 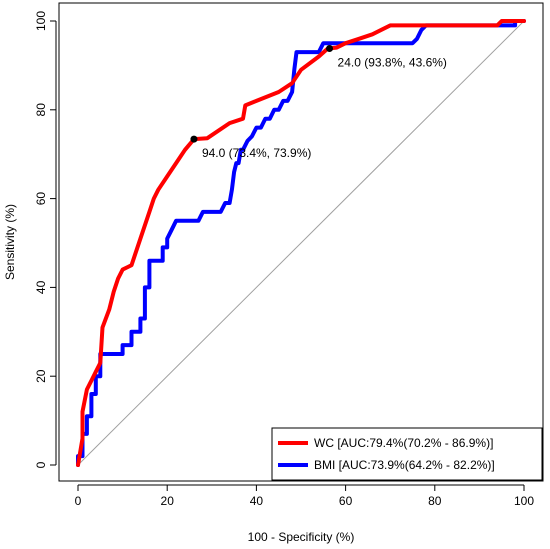 I want to click on y-tick-label-20: 20, so click(x=41, y=376).